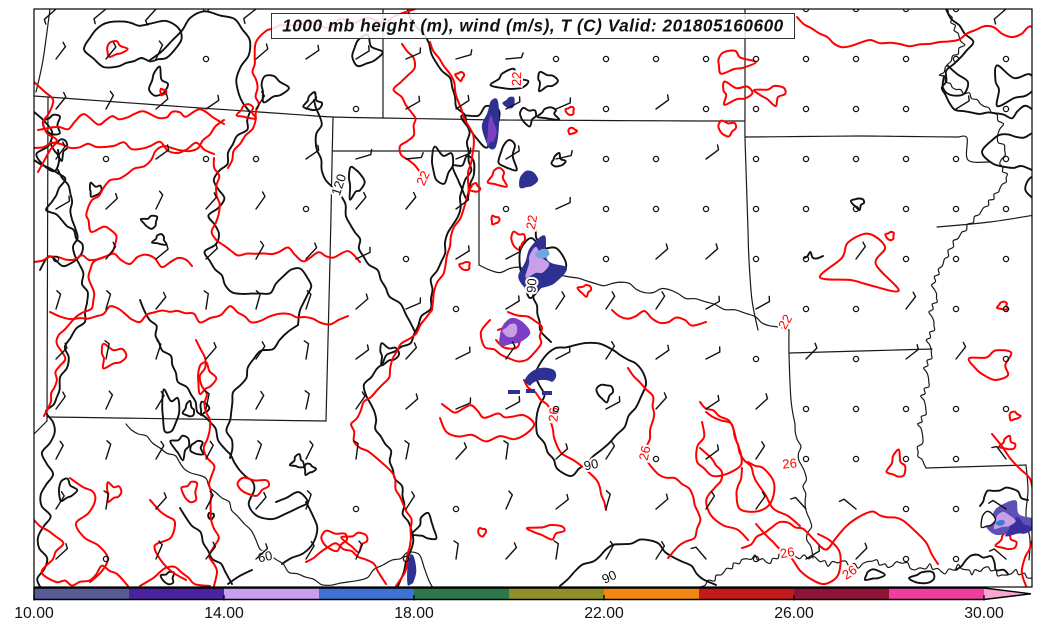 Image resolution: width=1041 pixels, height=638 pixels. Describe the element at coordinates (34, 613) in the screenshot. I see `svg-text: 10.00` at that location.